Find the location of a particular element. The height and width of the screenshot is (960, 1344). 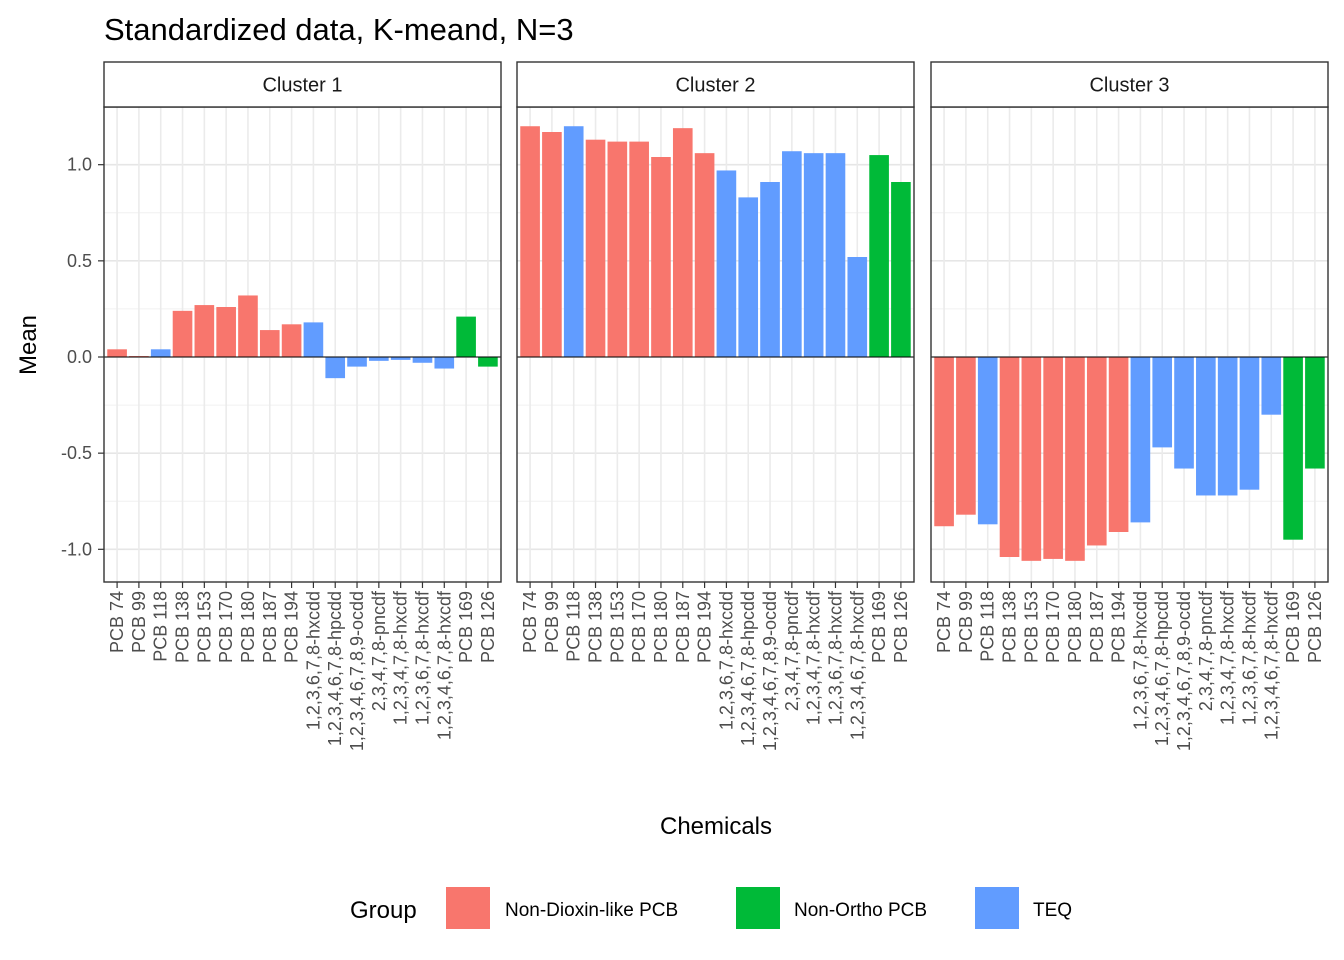

bar-cluster-3-1-2-3-4-6-7-8-9-ocdd is located at coordinates (1184, 413).